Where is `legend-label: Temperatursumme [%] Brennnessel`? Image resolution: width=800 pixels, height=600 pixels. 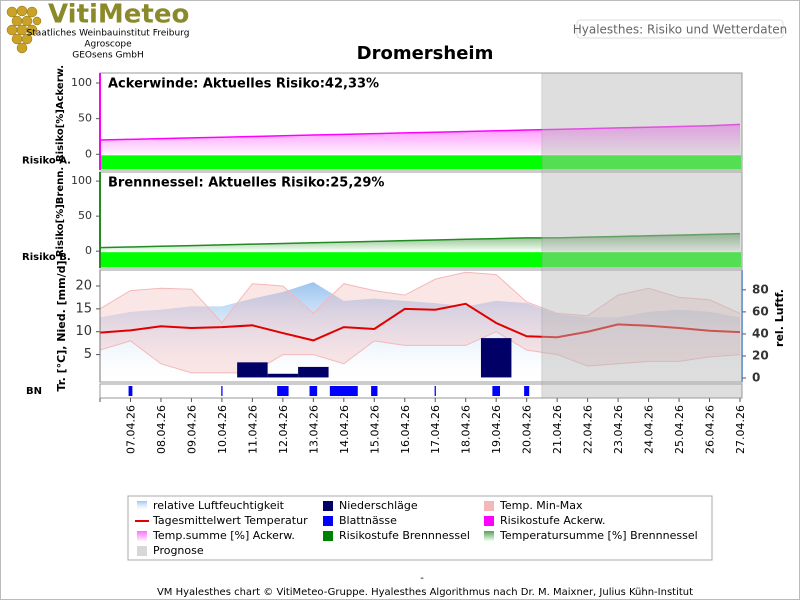
legend-label: Temperatursumme [%] Brennnessel is located at coordinates (598, 535).